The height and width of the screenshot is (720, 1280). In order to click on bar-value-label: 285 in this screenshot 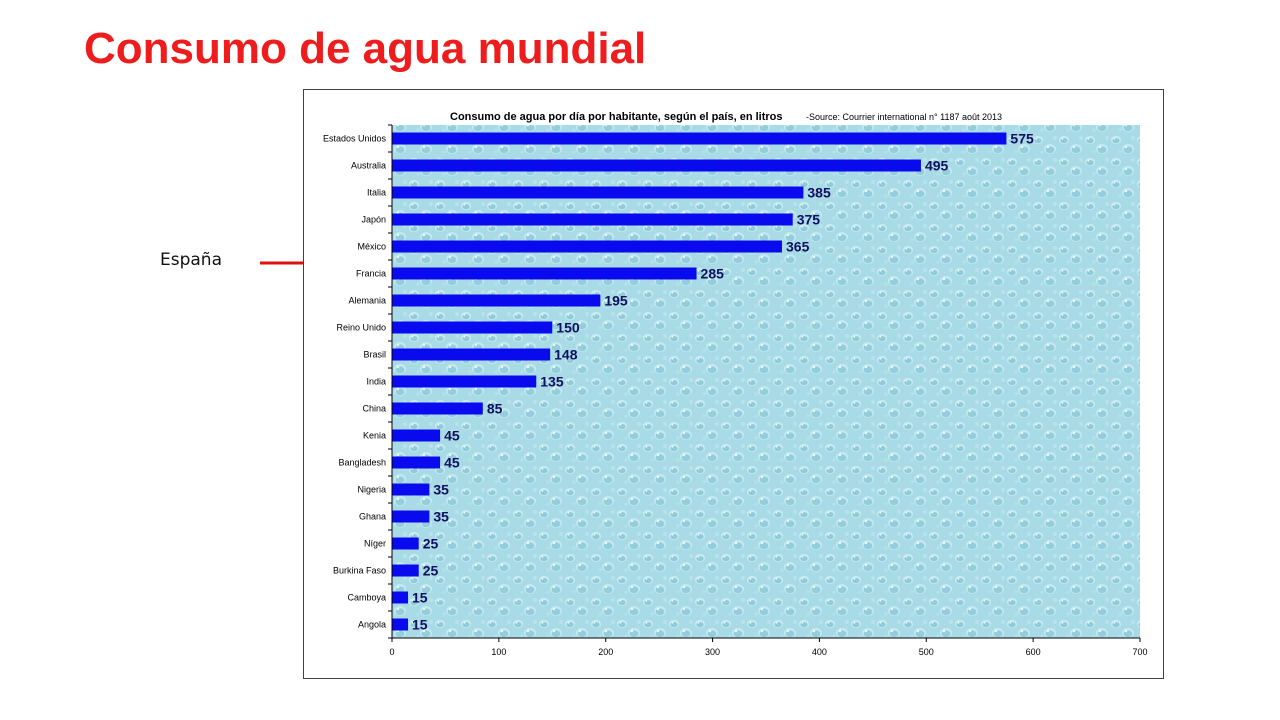, I will do `click(713, 274)`.